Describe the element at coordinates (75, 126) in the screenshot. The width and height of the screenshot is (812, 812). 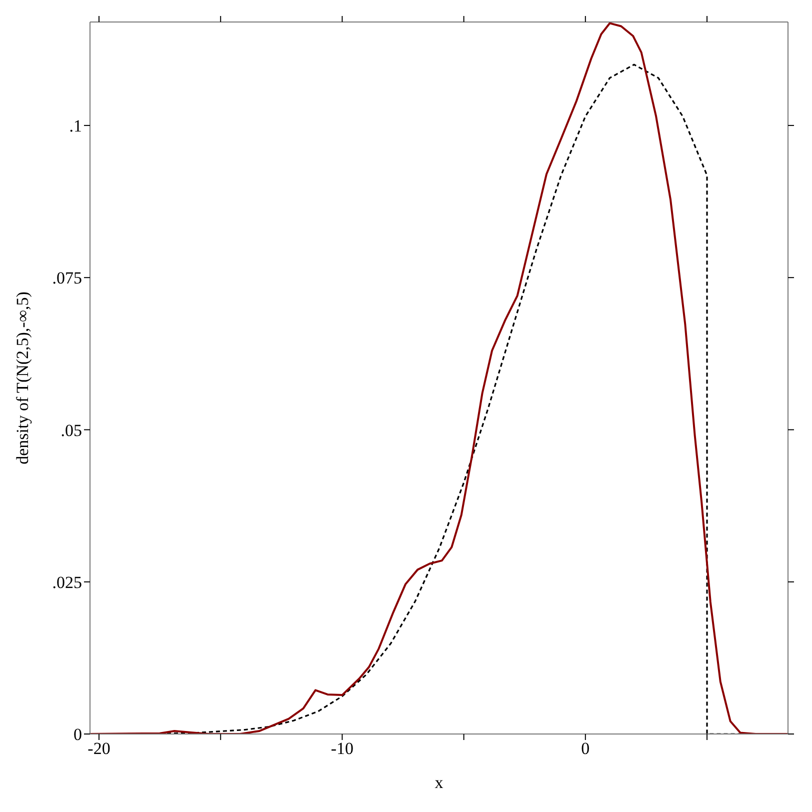
I see `y-tick-label: .1` at that location.